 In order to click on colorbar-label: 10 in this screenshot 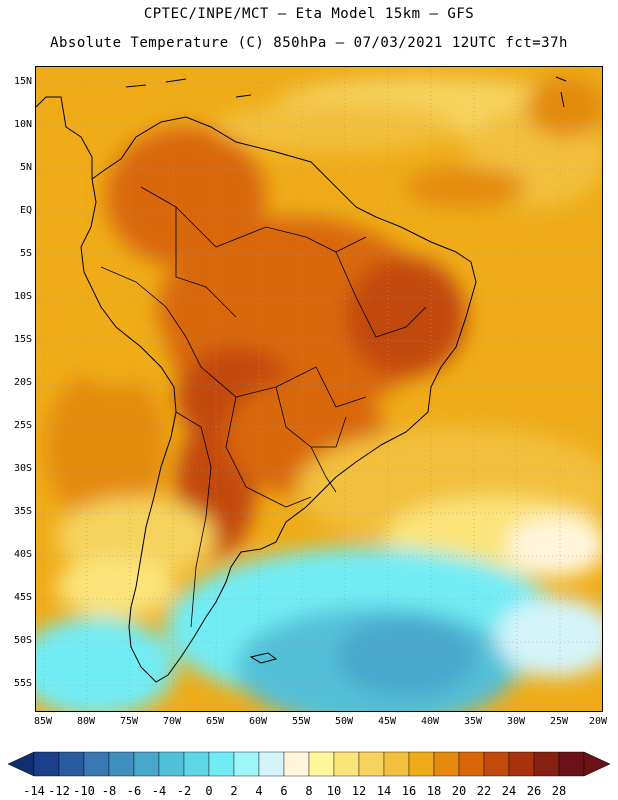, I will do `click(334, 791)`.